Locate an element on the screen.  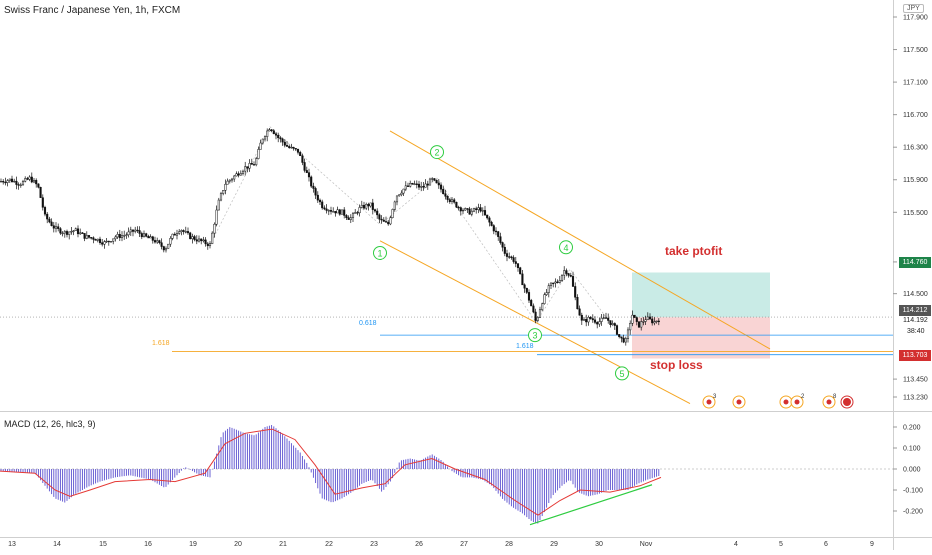
currency-badge: JPY is located at coordinates (913, 8).